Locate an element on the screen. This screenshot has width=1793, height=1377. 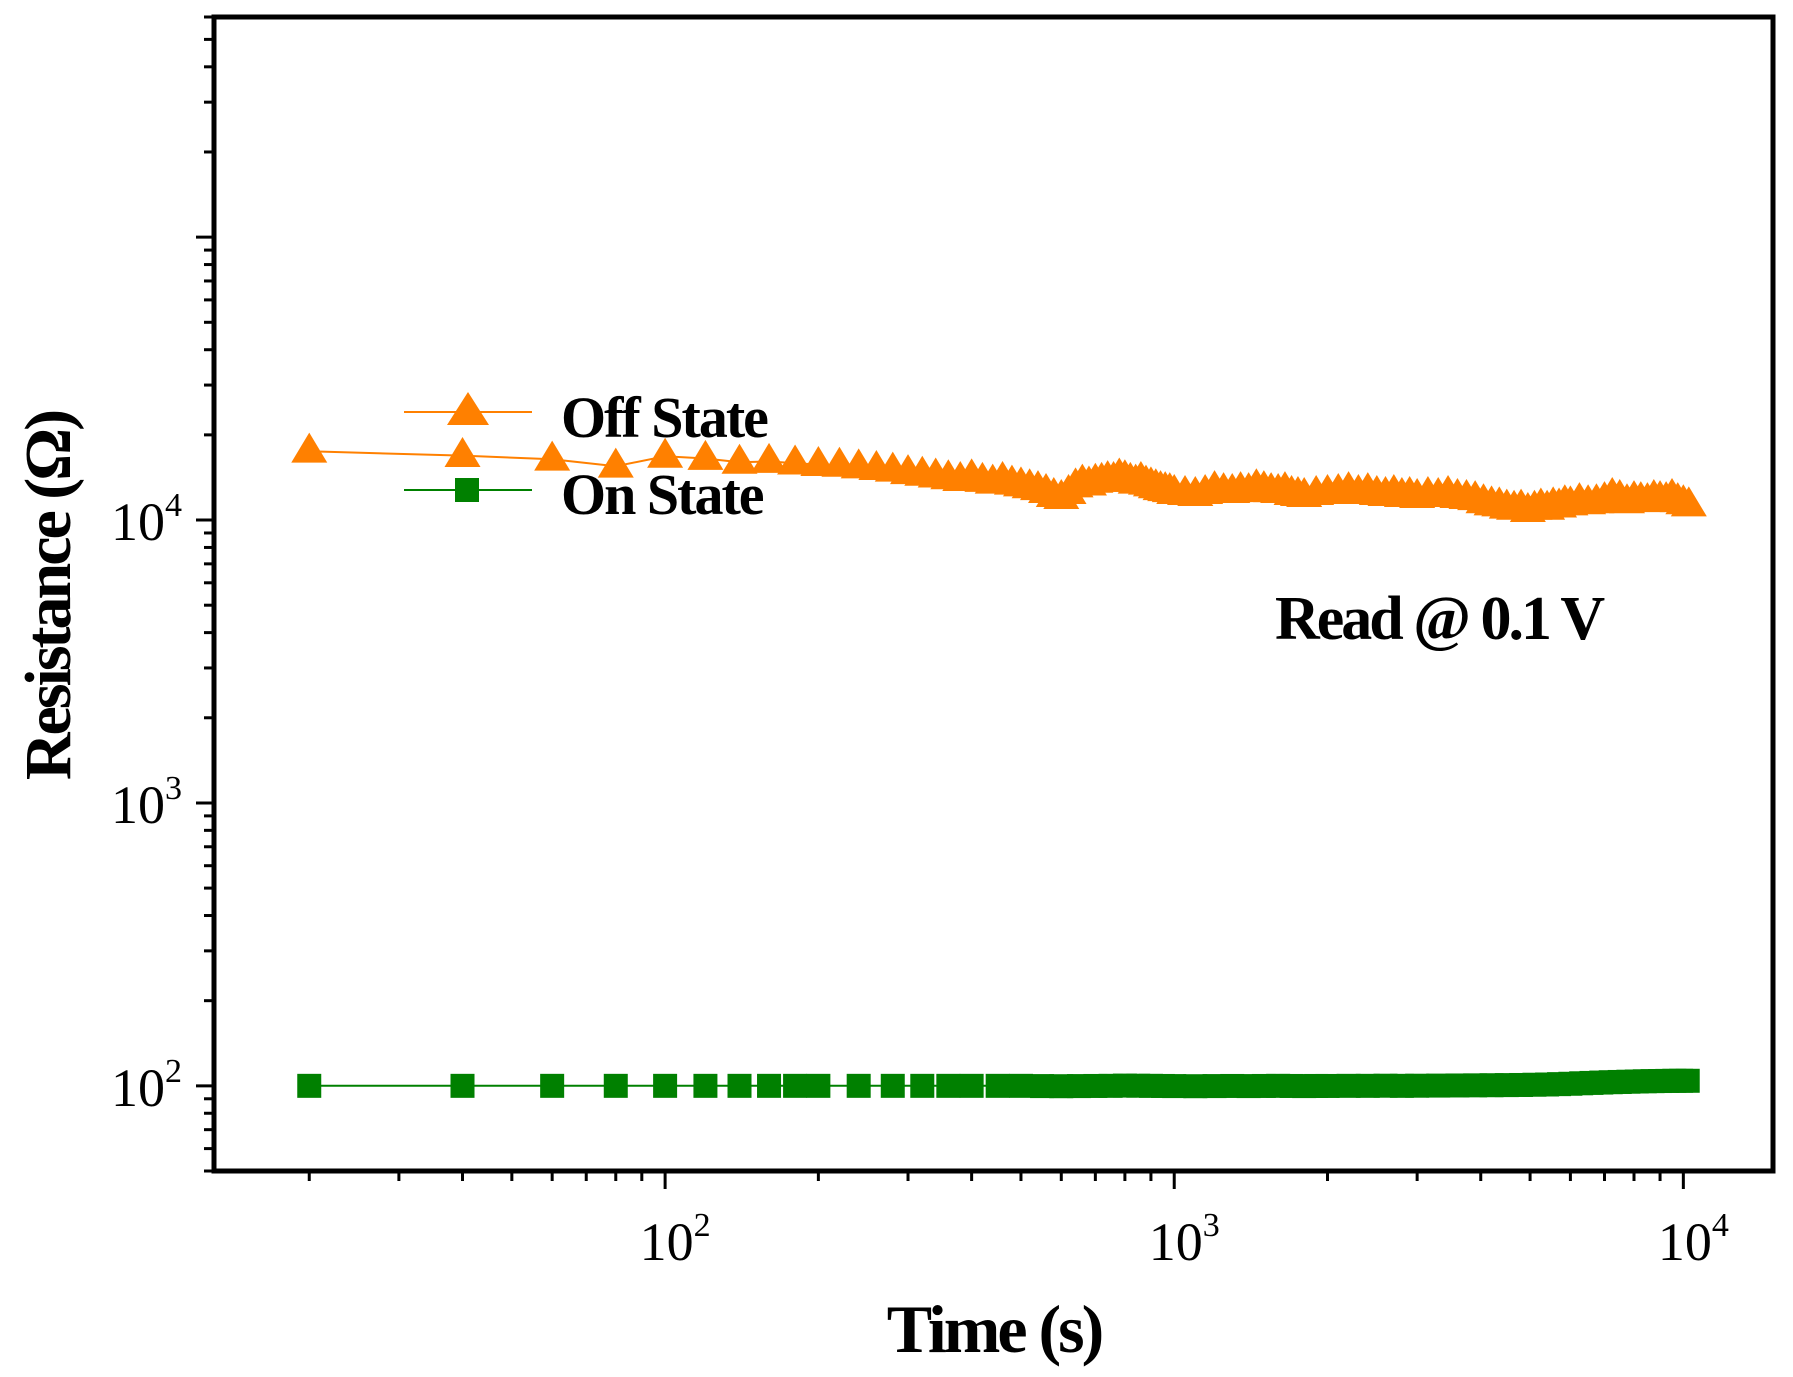
legend-marker-off-state is located at coordinates (468, 408).